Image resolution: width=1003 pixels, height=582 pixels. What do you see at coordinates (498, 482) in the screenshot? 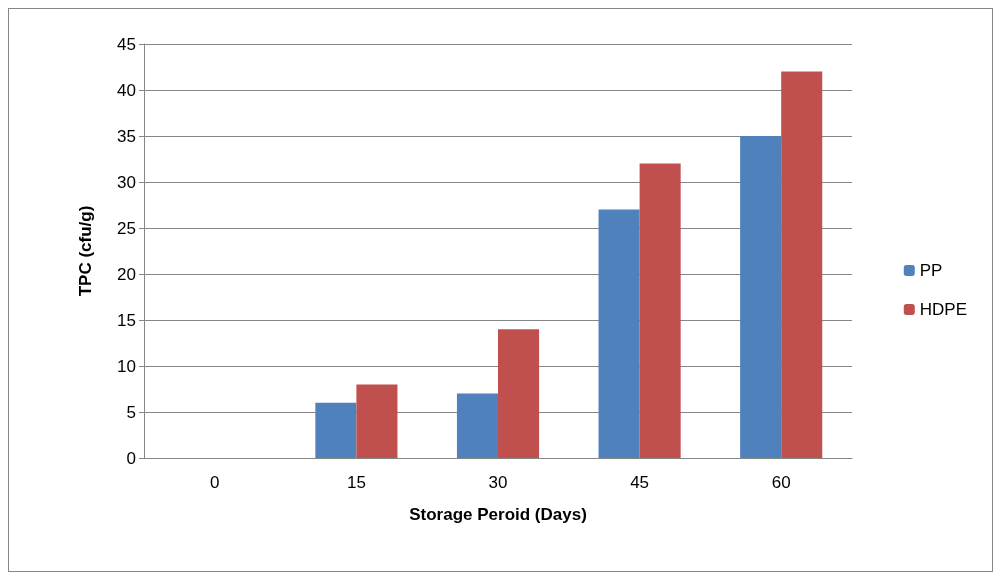
I see `x-tick-label: 30` at bounding box center [498, 482].